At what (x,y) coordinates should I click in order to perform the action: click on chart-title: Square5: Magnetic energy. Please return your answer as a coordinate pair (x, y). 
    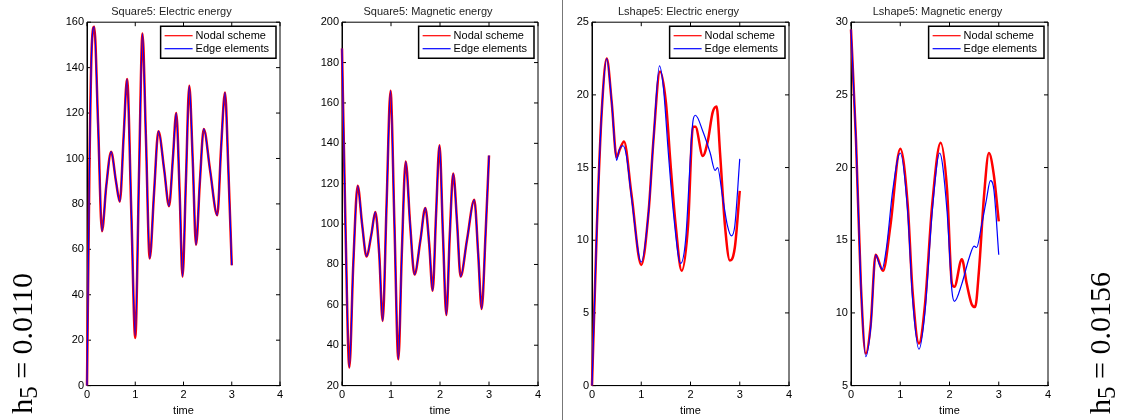
    Looking at the image, I should click on (428, 10).